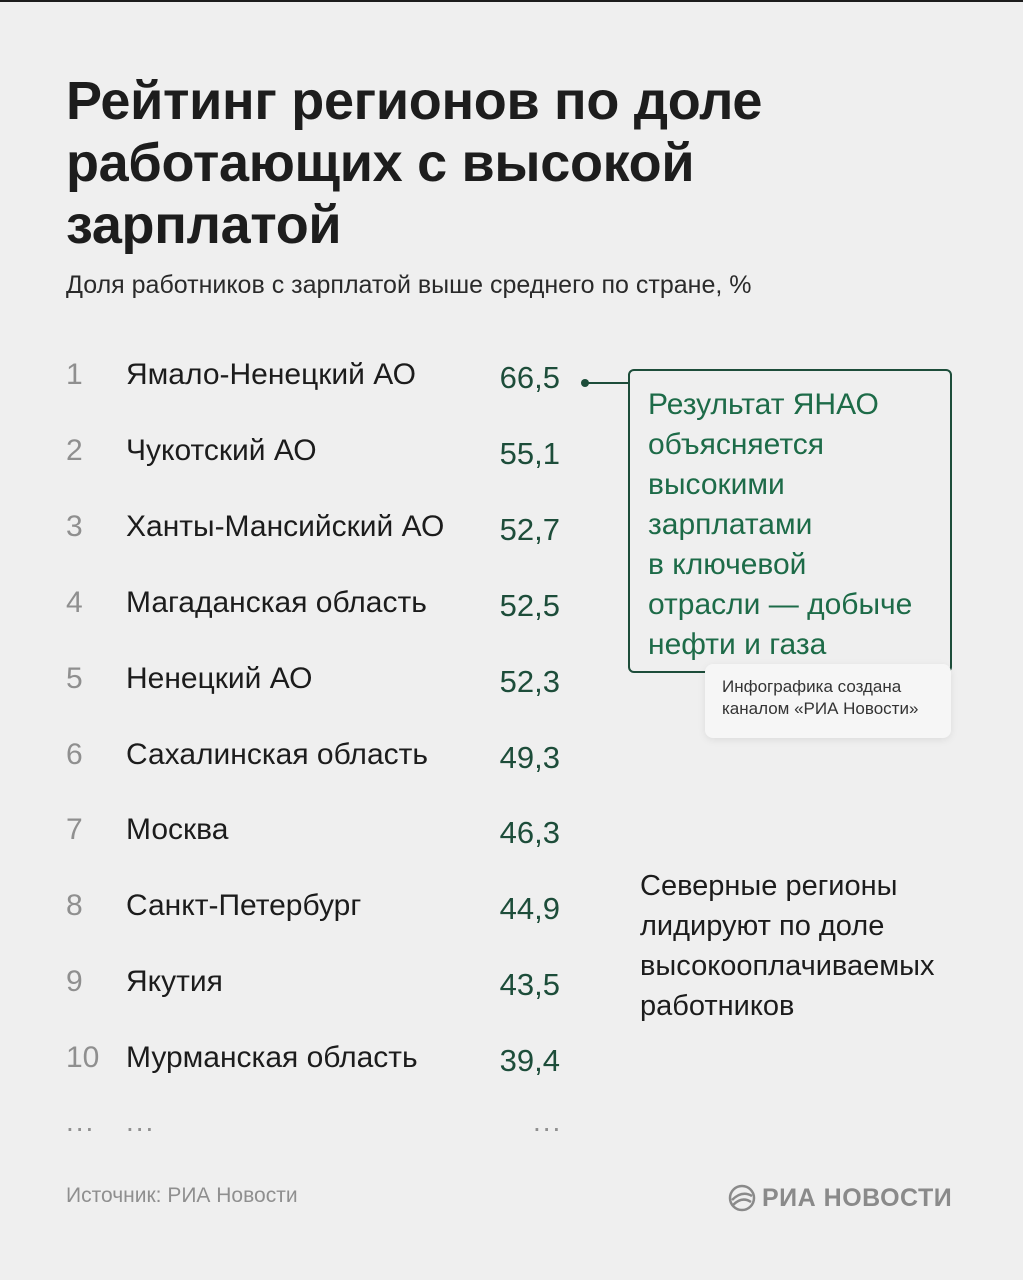 The width and height of the screenshot is (1023, 1280). Describe the element at coordinates (285, 526) in the screenshot. I see `region-name: Ханты-Мансийский АО` at that location.